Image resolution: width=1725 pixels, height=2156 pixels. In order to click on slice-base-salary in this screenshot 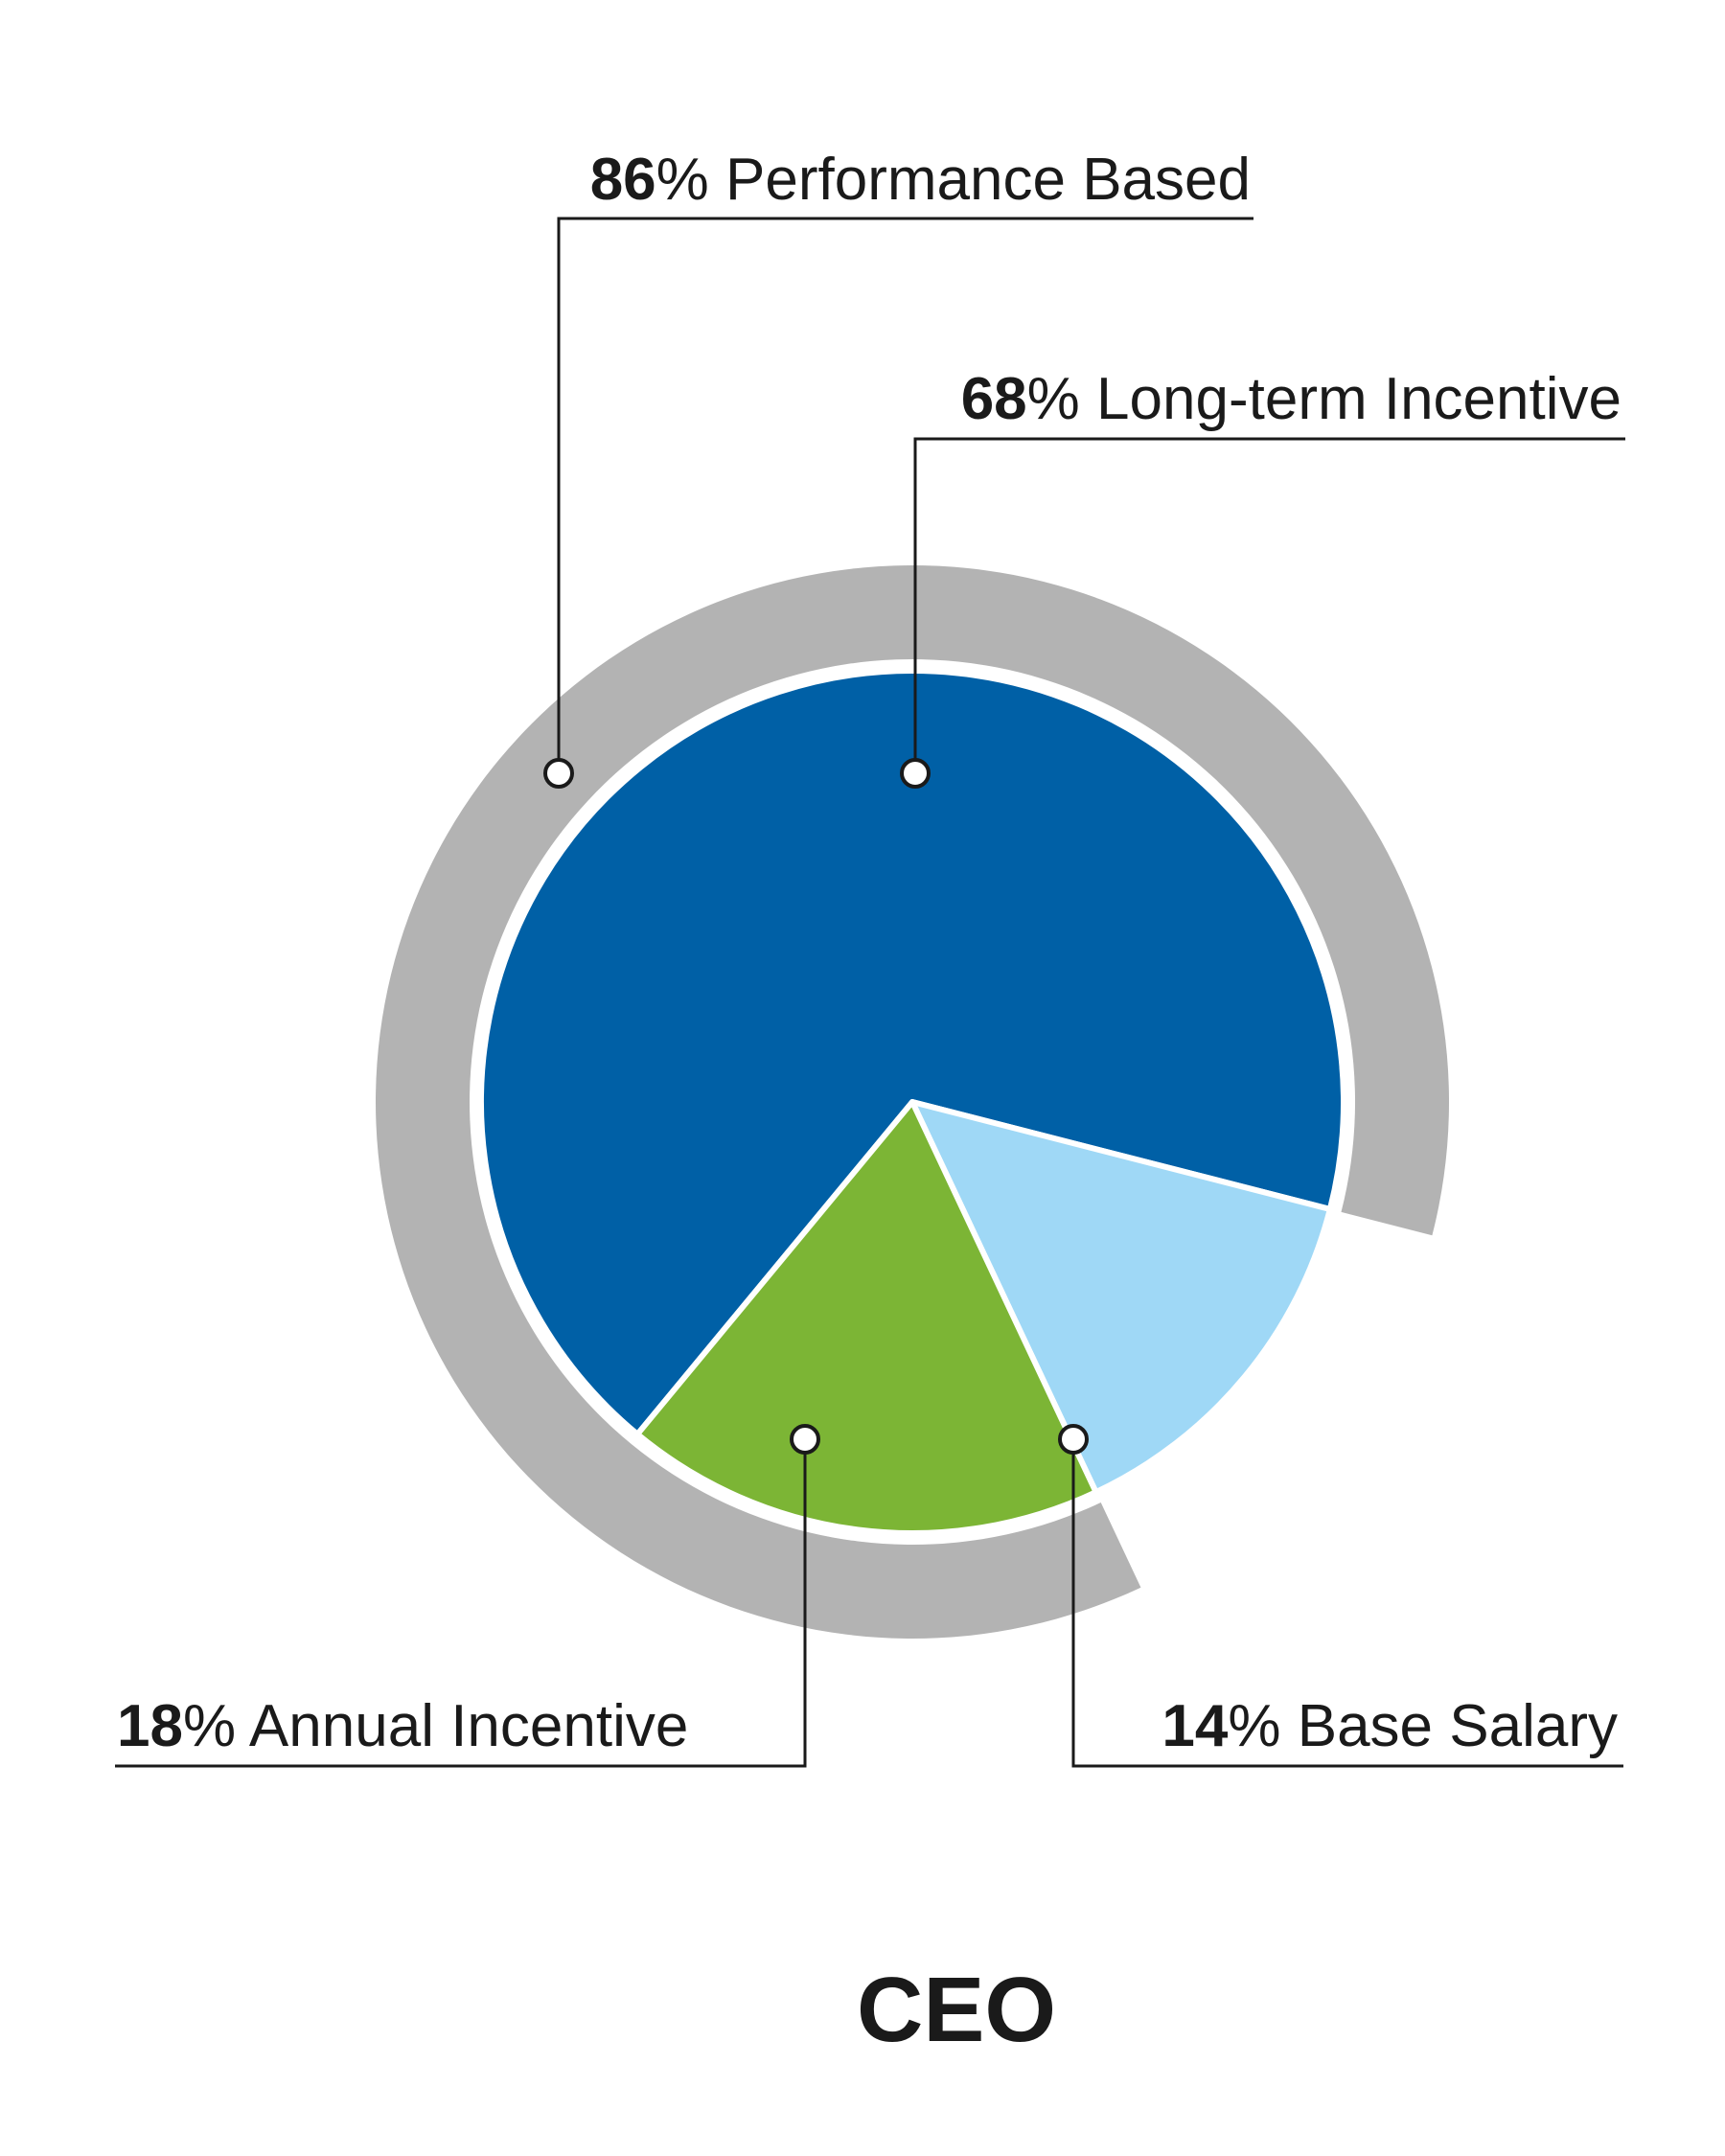, I will do `click(1121, 1297)`.